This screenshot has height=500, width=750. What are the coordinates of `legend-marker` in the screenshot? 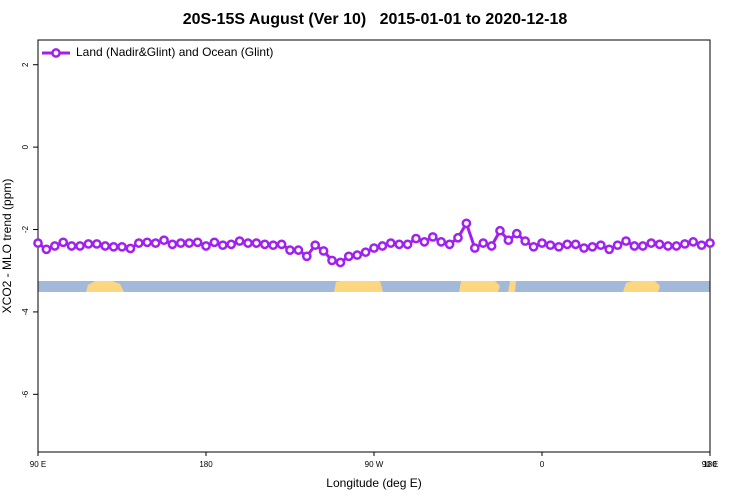 It's located at (56, 53).